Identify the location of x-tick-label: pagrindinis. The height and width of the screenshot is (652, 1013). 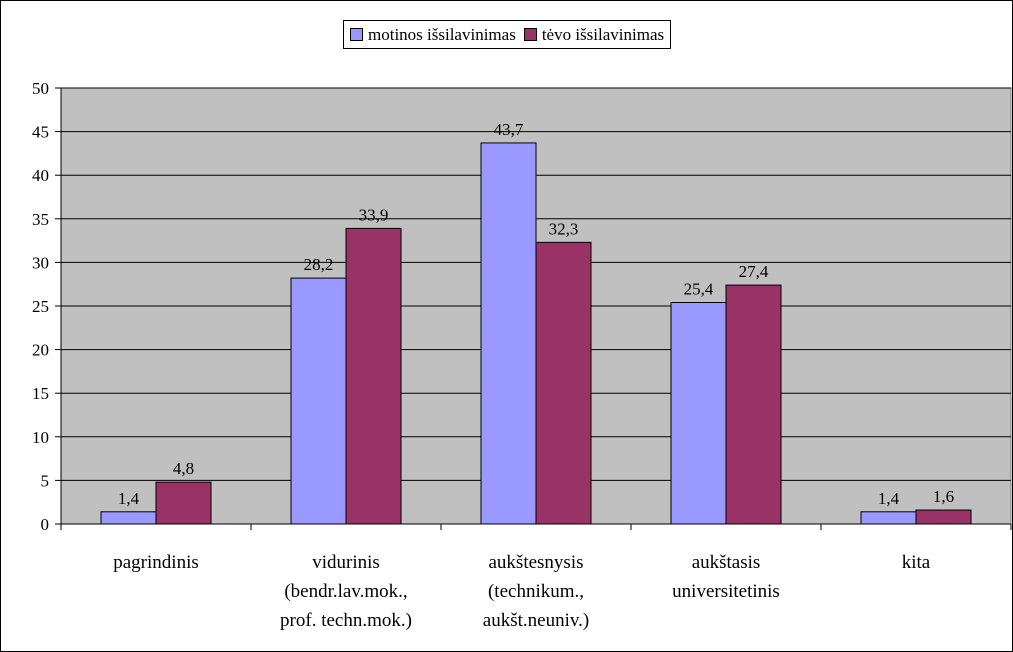
(156, 562).